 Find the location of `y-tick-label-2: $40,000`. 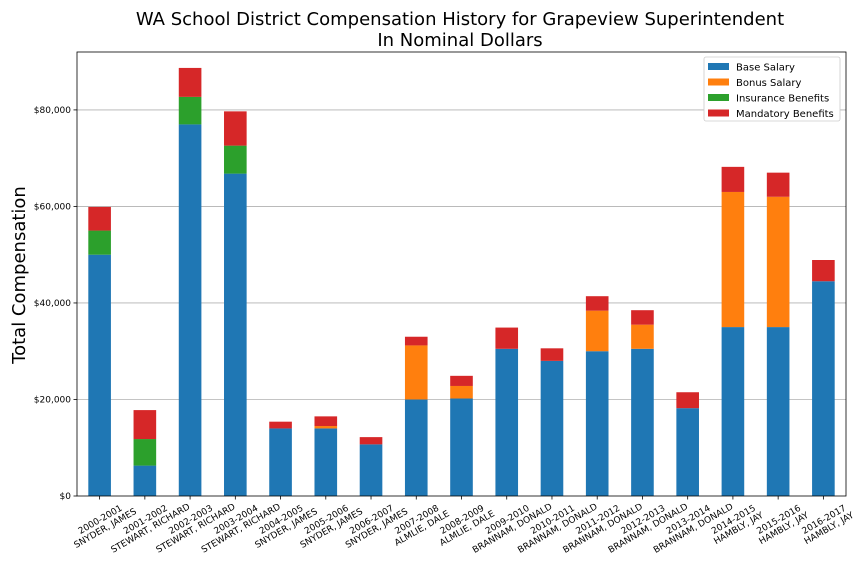

y-tick-label-2: $40,000 is located at coordinates (52, 304).